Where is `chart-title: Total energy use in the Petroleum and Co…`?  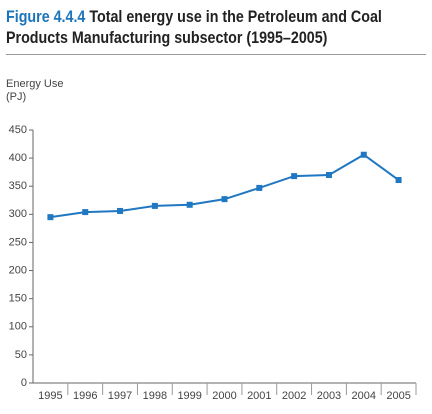
chart-title: Total energy use in the Petroleum and Co… is located at coordinates (194, 27).